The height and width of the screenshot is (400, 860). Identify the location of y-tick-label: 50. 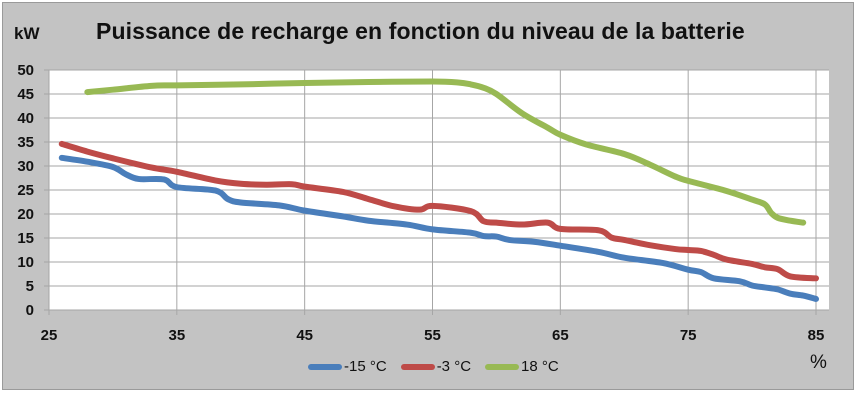
(25, 70).